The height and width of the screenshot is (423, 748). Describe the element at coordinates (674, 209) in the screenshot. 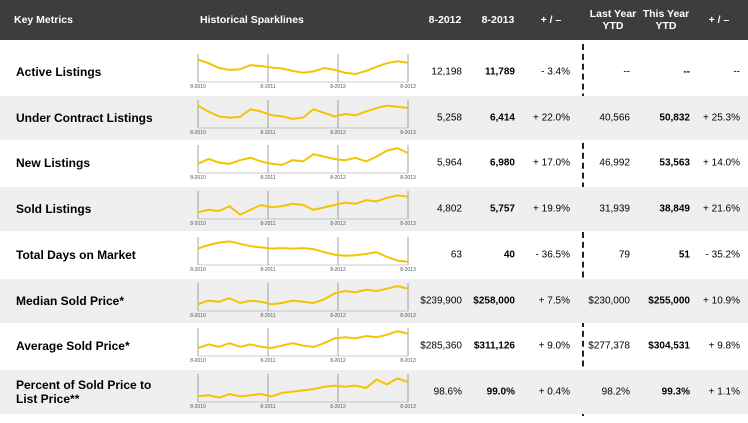

I see `value-cell: 38,849` at that location.